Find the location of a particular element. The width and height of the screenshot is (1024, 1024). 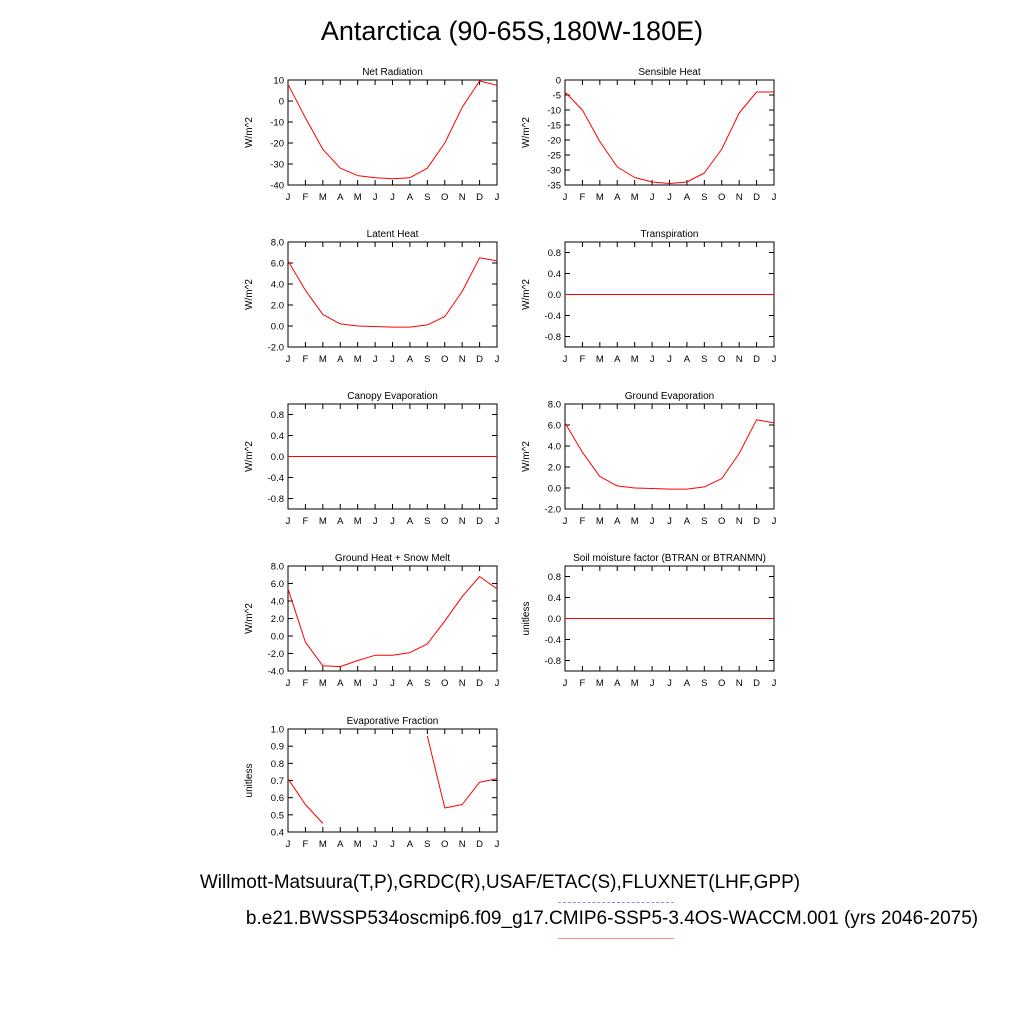

panel-title: Net Radiation is located at coordinates (392, 72).